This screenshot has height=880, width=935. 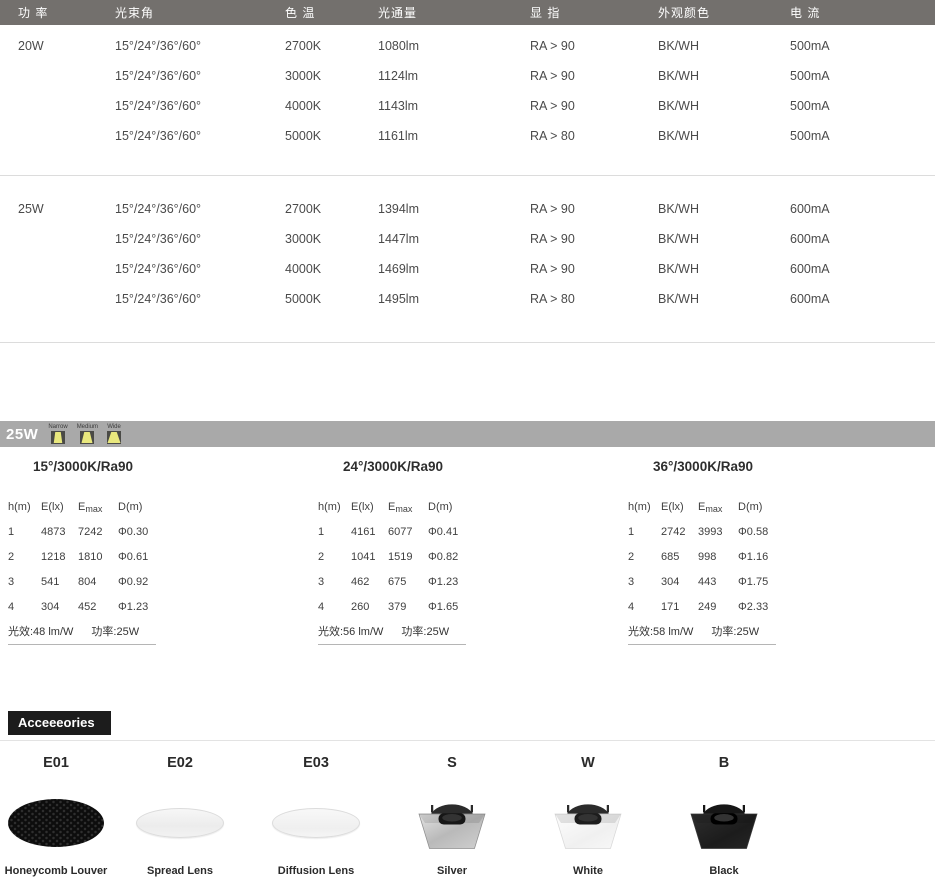 I want to click on spec-header-cell: 外观颜色, so click(x=684, y=13).